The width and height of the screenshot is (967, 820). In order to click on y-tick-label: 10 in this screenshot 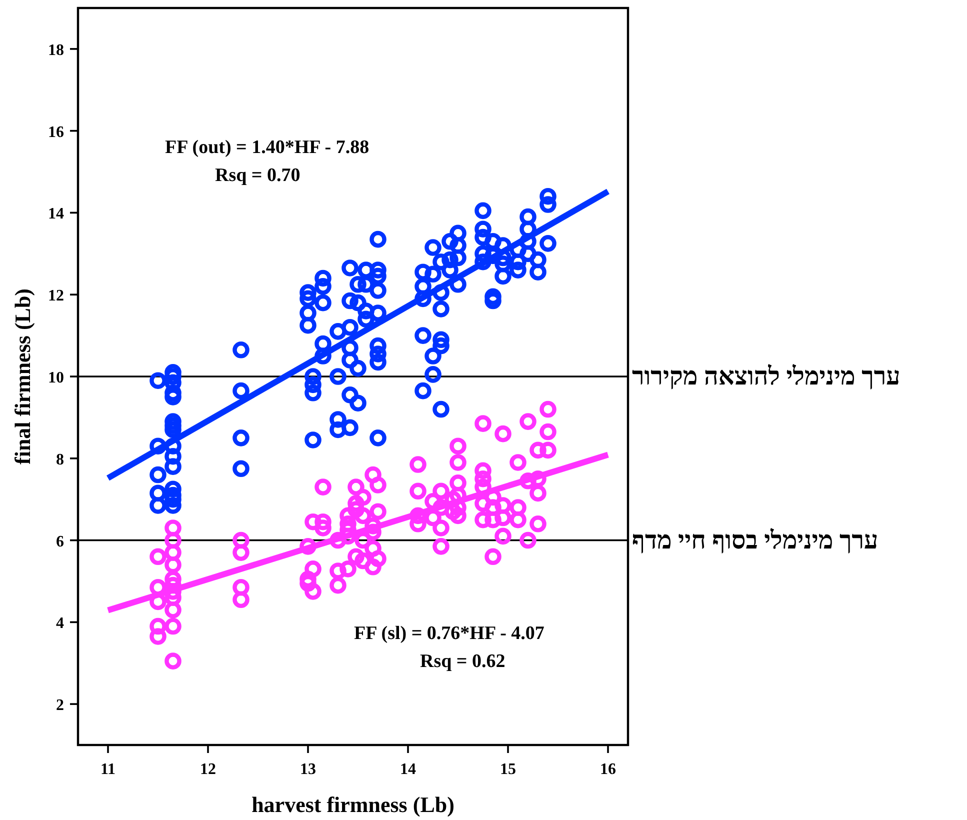, I will do `click(56, 378)`.